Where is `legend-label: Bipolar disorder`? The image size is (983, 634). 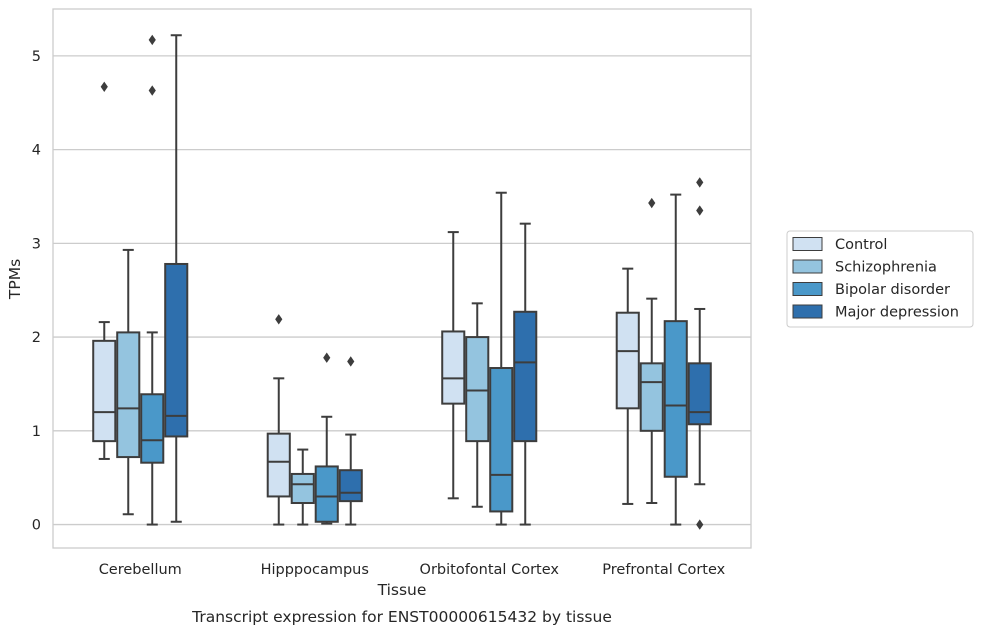
legend-label: Bipolar disorder is located at coordinates (892, 290).